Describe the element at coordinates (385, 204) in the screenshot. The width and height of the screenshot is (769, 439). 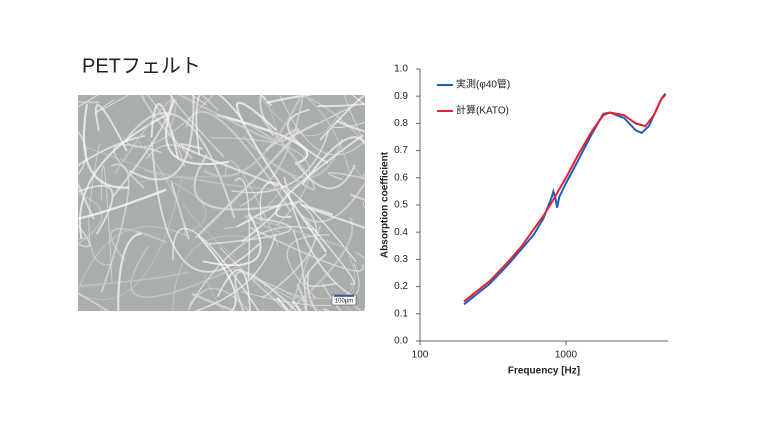
I see `y-axis-label: Absorption coefficient` at that location.